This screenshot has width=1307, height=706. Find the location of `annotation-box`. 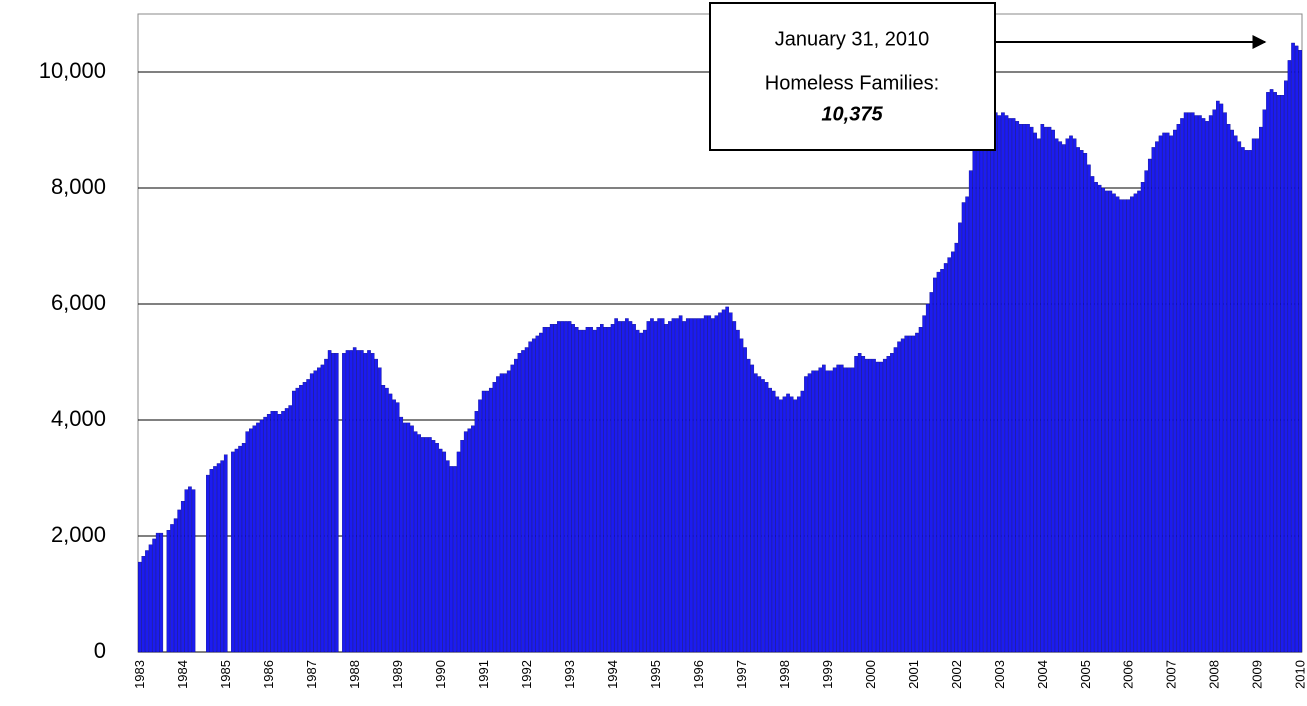

annotation-box is located at coordinates (852, 76).